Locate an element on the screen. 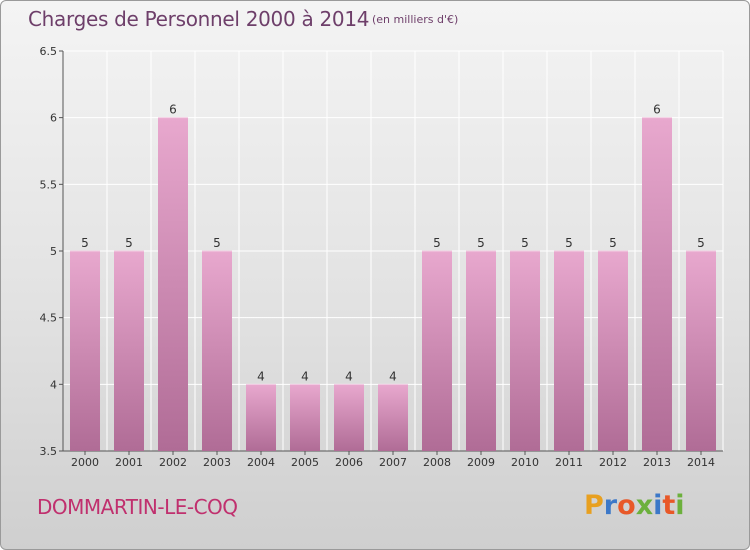 The width and height of the screenshot is (750, 550). chart-subtitle: (en milliers d'€) is located at coordinates (415, 19).